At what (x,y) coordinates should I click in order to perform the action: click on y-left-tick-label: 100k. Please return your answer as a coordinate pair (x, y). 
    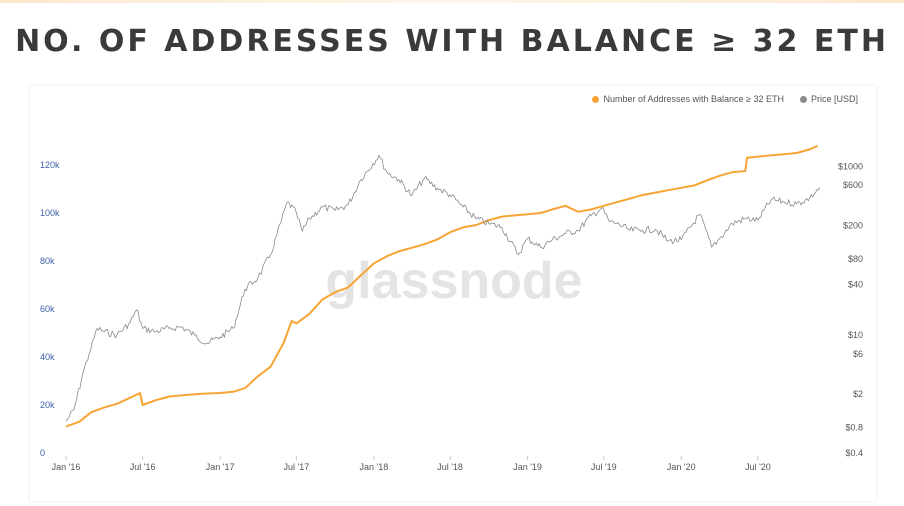
    Looking at the image, I should click on (50, 213).